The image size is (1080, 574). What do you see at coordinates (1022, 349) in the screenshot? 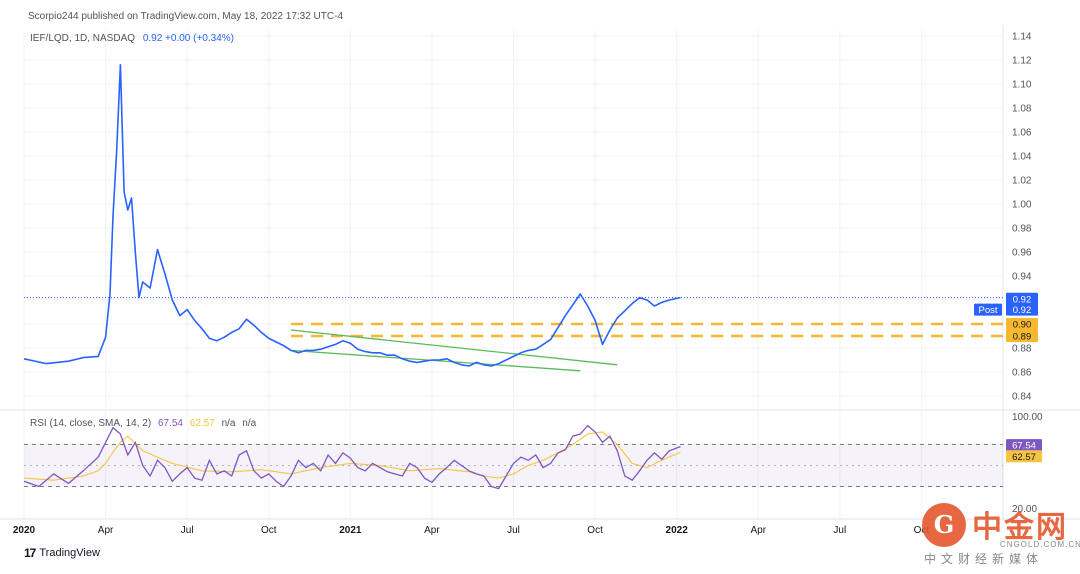
I see `y-tick-label: 0.88` at bounding box center [1022, 349].